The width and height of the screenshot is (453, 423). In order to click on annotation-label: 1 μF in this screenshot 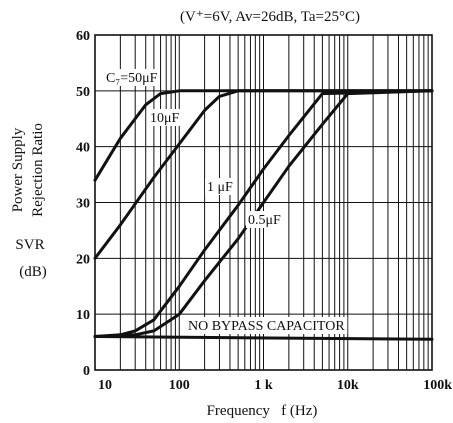, I will do `click(220, 187)`.